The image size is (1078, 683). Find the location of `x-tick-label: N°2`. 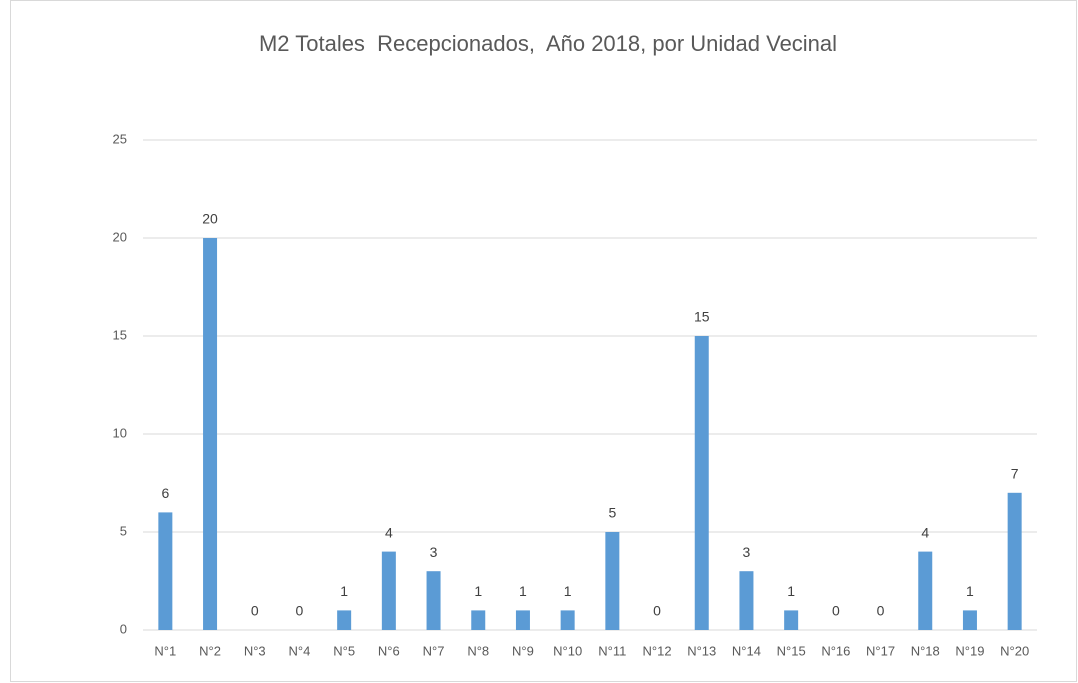

x-tick-label: N°2 is located at coordinates (210, 650).